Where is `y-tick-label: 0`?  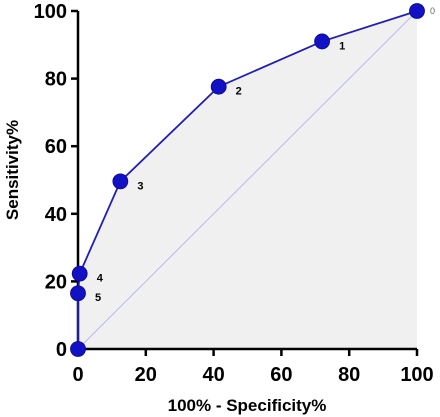 y-tick-label: 0 is located at coordinates (61, 350).